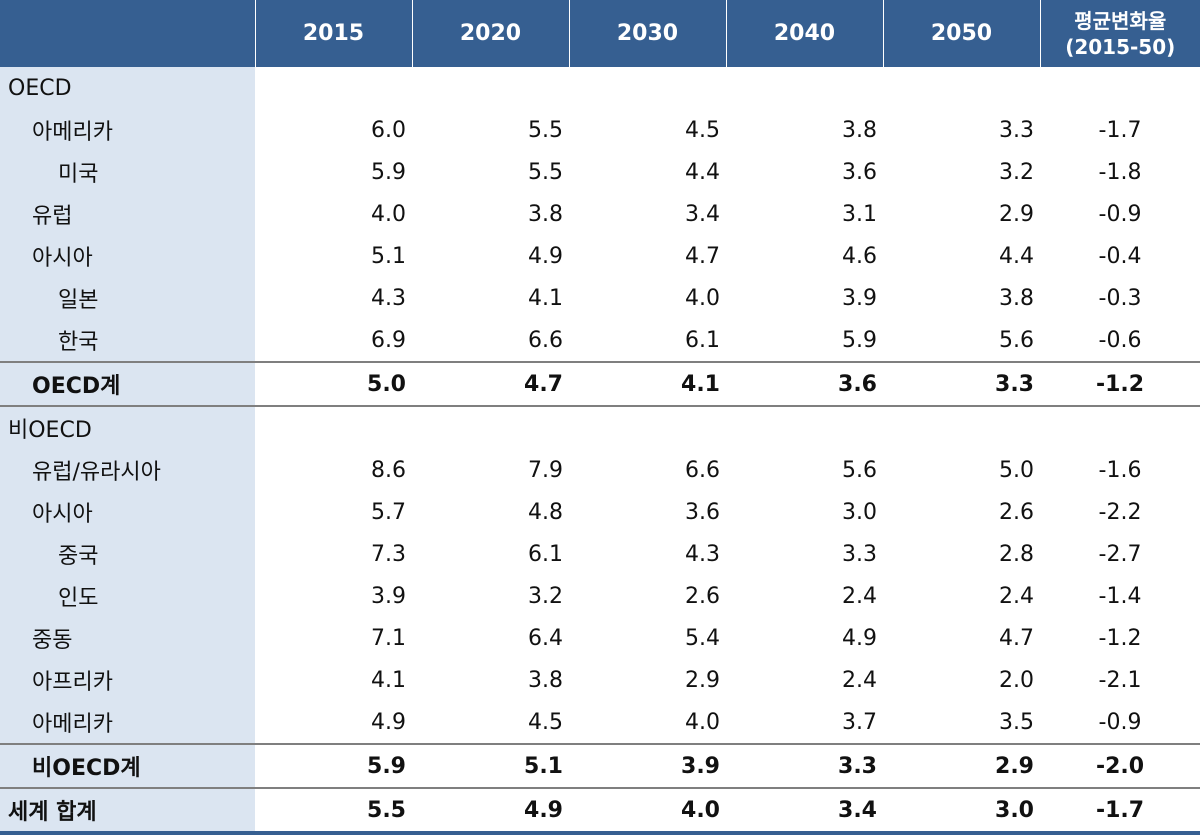 This screenshot has width=1200, height=835. Describe the element at coordinates (1120, 680) in the screenshot. I see `cell-average-rate: -2.1` at that location.